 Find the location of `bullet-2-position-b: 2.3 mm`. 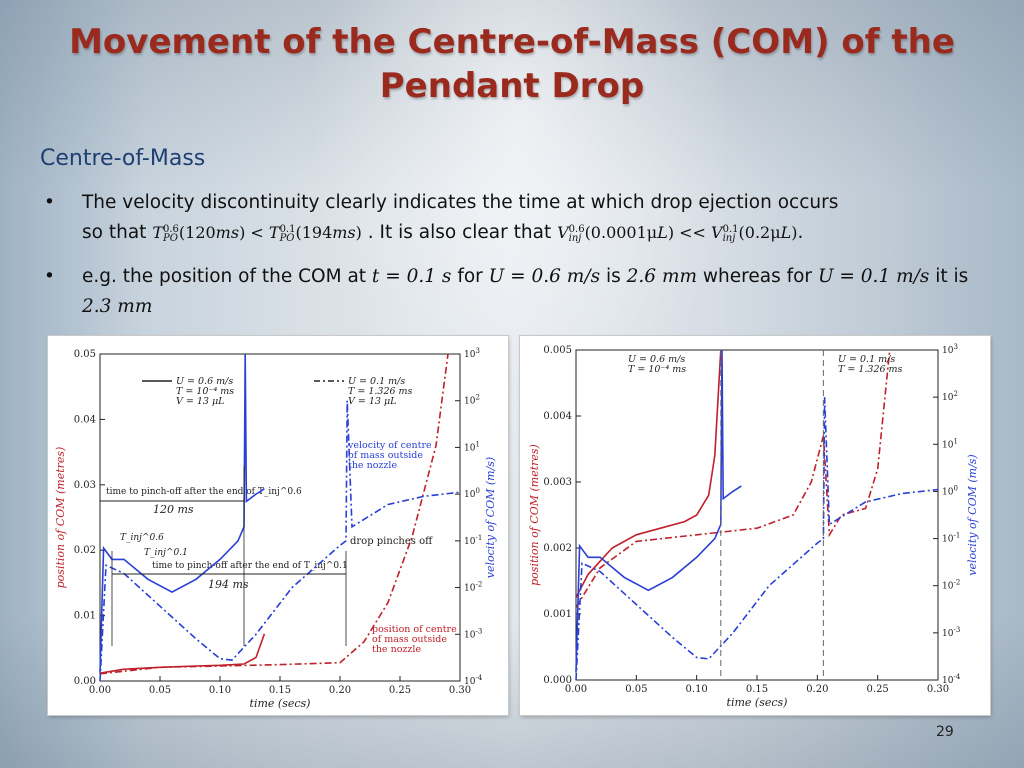

bullet-2-position-b: 2.3 mm is located at coordinates (117, 306).